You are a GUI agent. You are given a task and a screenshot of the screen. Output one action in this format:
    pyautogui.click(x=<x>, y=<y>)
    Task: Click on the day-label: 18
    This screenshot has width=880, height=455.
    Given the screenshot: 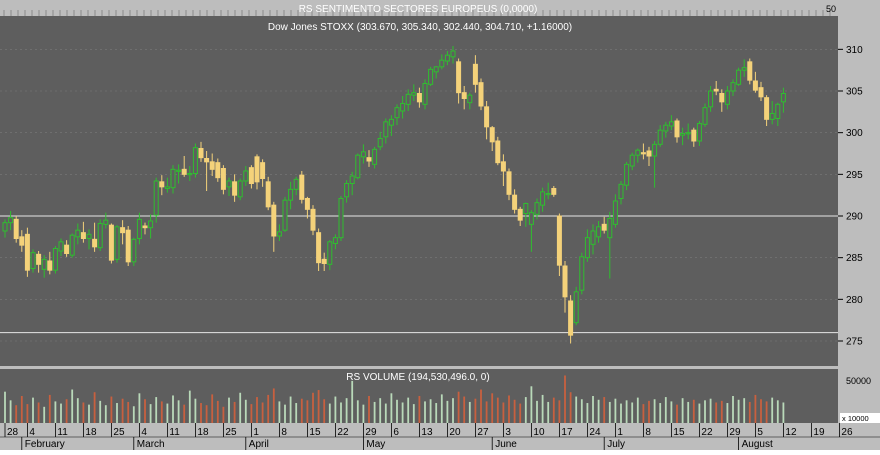 What is the action you would take?
    pyautogui.click(x=91, y=432)
    